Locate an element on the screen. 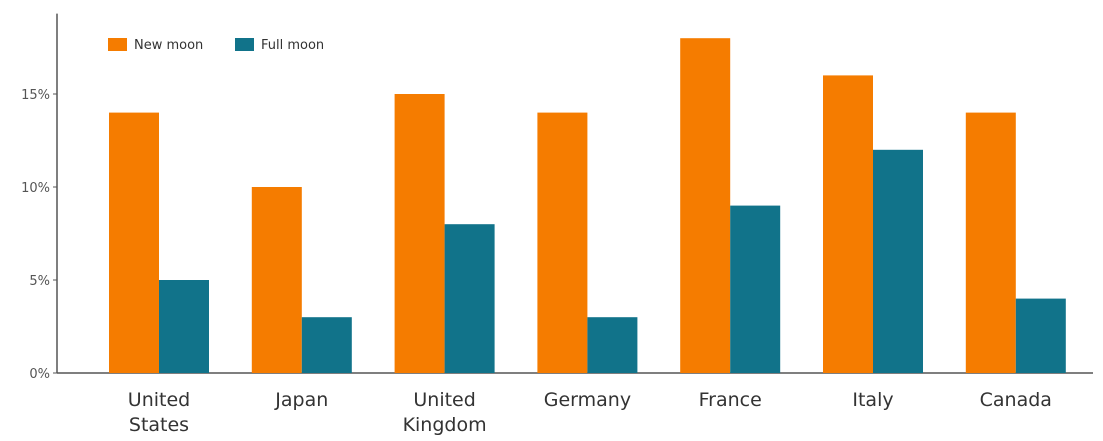 The width and height of the screenshot is (1103, 441). y-tick-label: 0% is located at coordinates (39, 374).